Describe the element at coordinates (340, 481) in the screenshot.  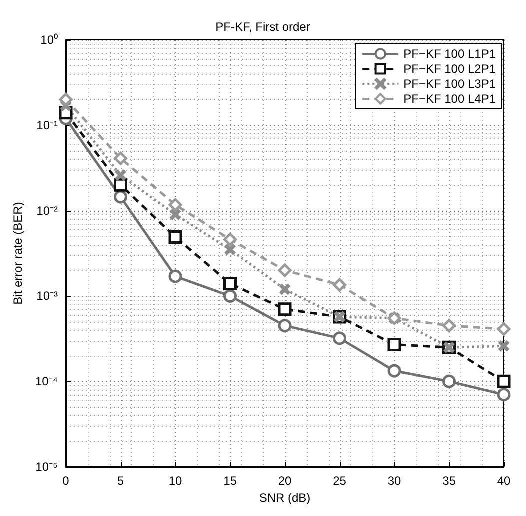
I see `x-tick-label: 25` at that location.